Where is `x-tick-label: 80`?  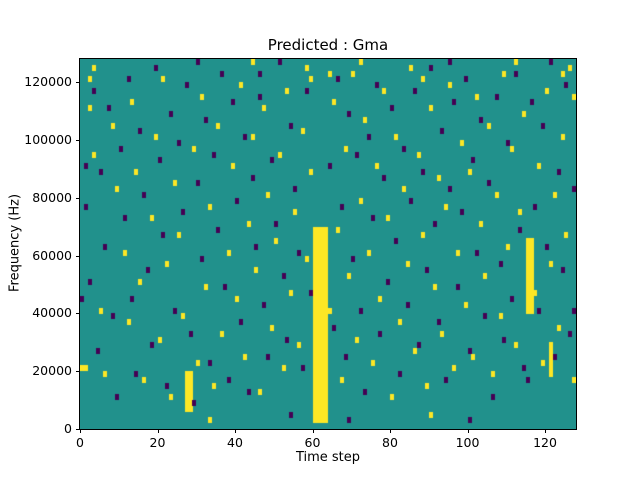
x-tick-label: 80 is located at coordinates (390, 442).